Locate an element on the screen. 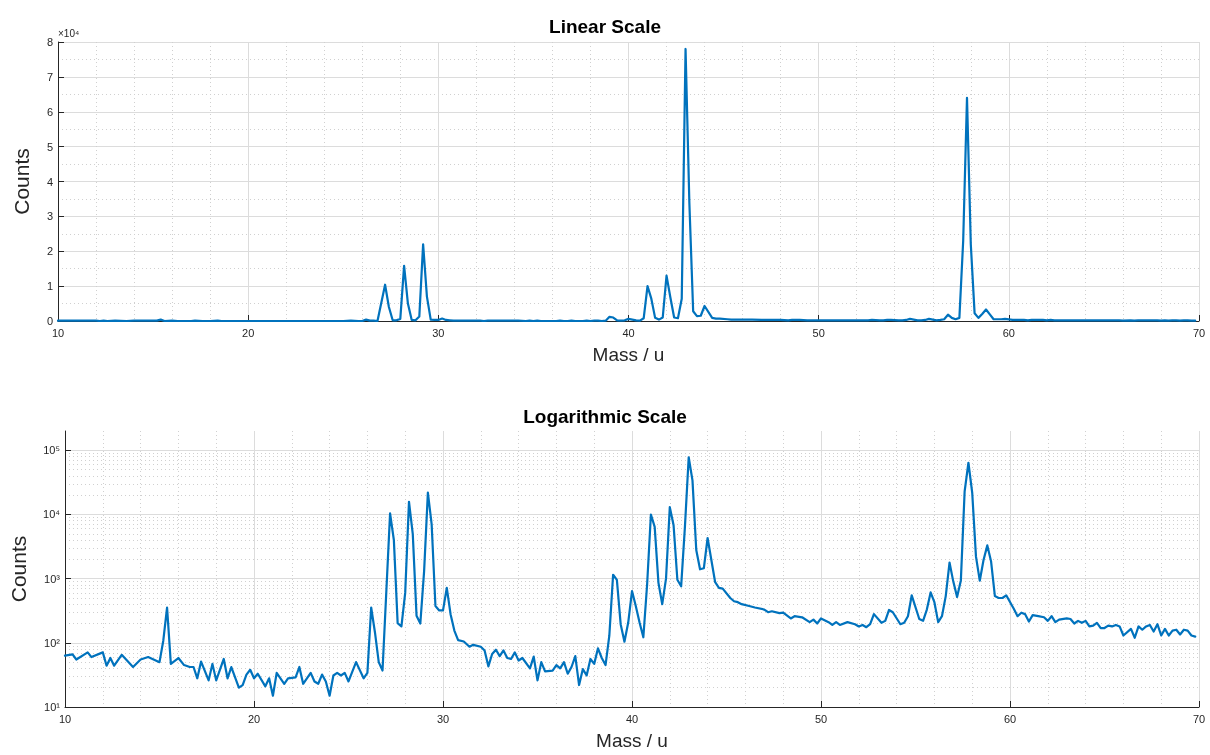 This screenshot has height=755, width=1210. y-tick-label: 10³ is located at coordinates (52, 578).